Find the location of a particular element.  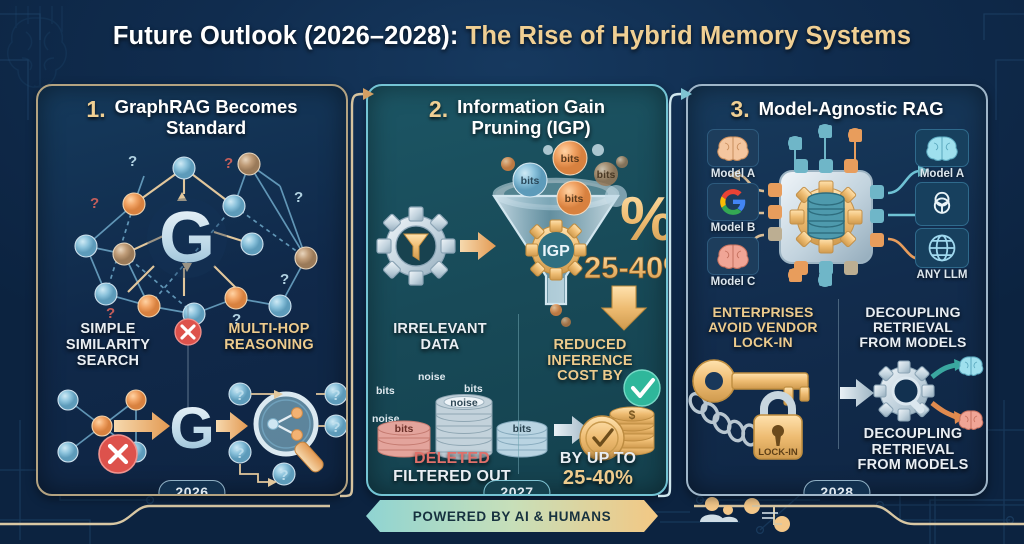

percent-glyph: % is located at coordinates (644, 219).